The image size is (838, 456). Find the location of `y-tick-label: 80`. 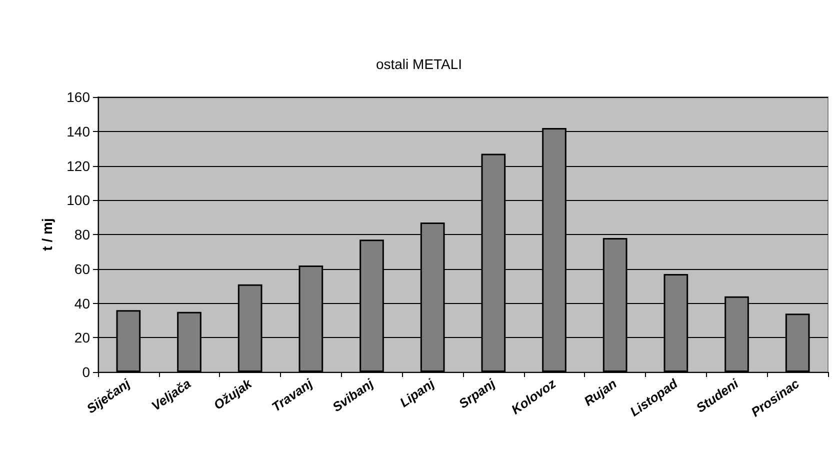

y-tick-label: 80 is located at coordinates (82, 234).